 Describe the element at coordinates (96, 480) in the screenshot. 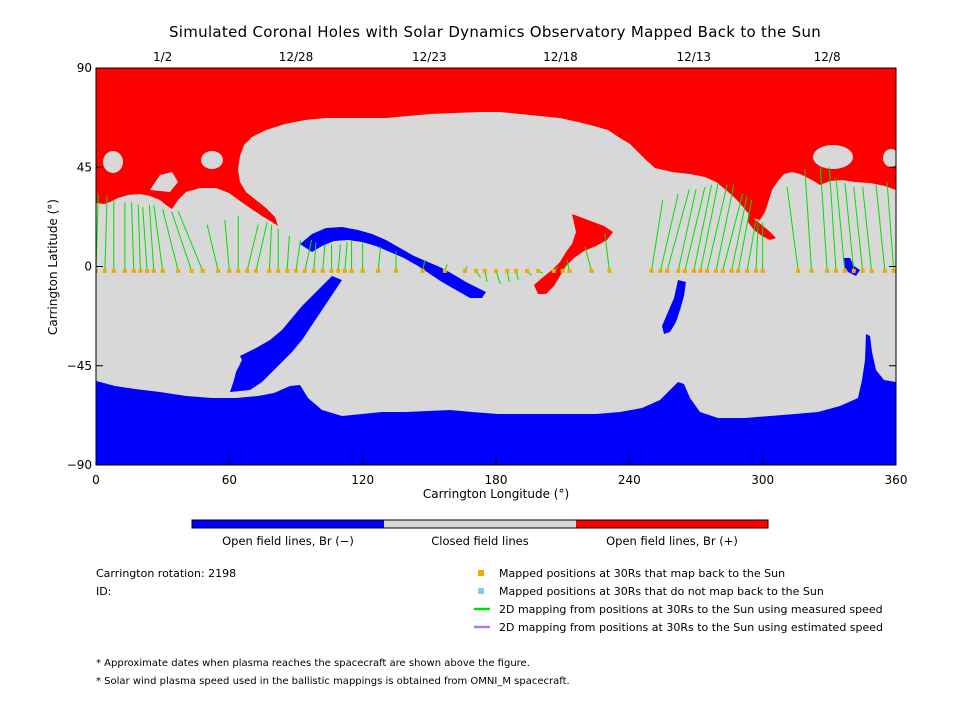

I see `x-tick-label: 0` at that location.